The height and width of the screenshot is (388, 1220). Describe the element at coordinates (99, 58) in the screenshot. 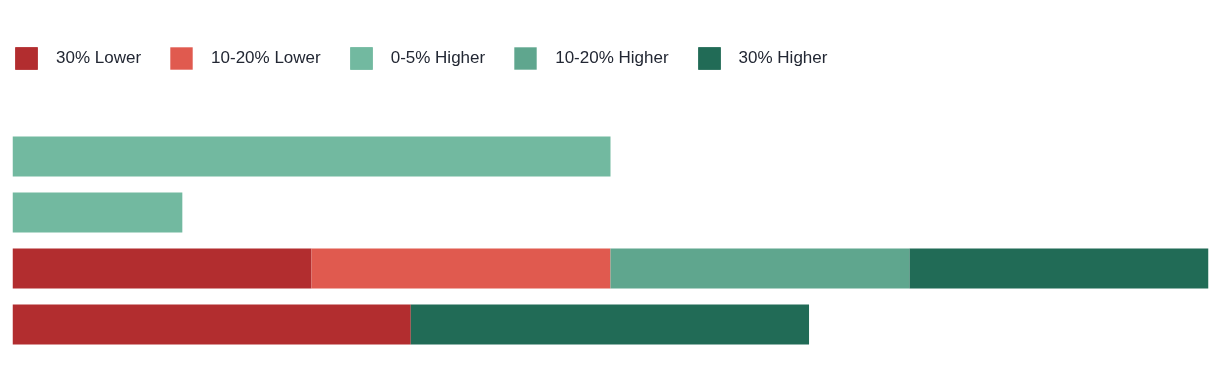

I see `legend-label: 30% Lower` at that location.